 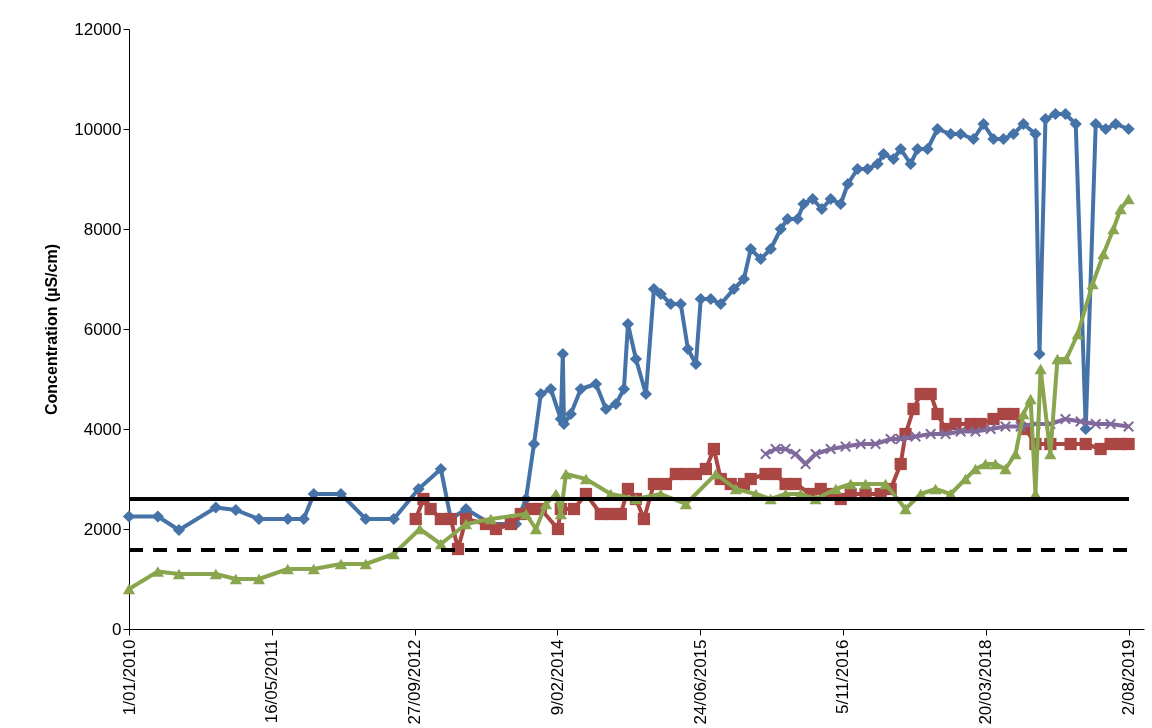 I want to click on y-tick-label: 10000, so click(x=98, y=129).